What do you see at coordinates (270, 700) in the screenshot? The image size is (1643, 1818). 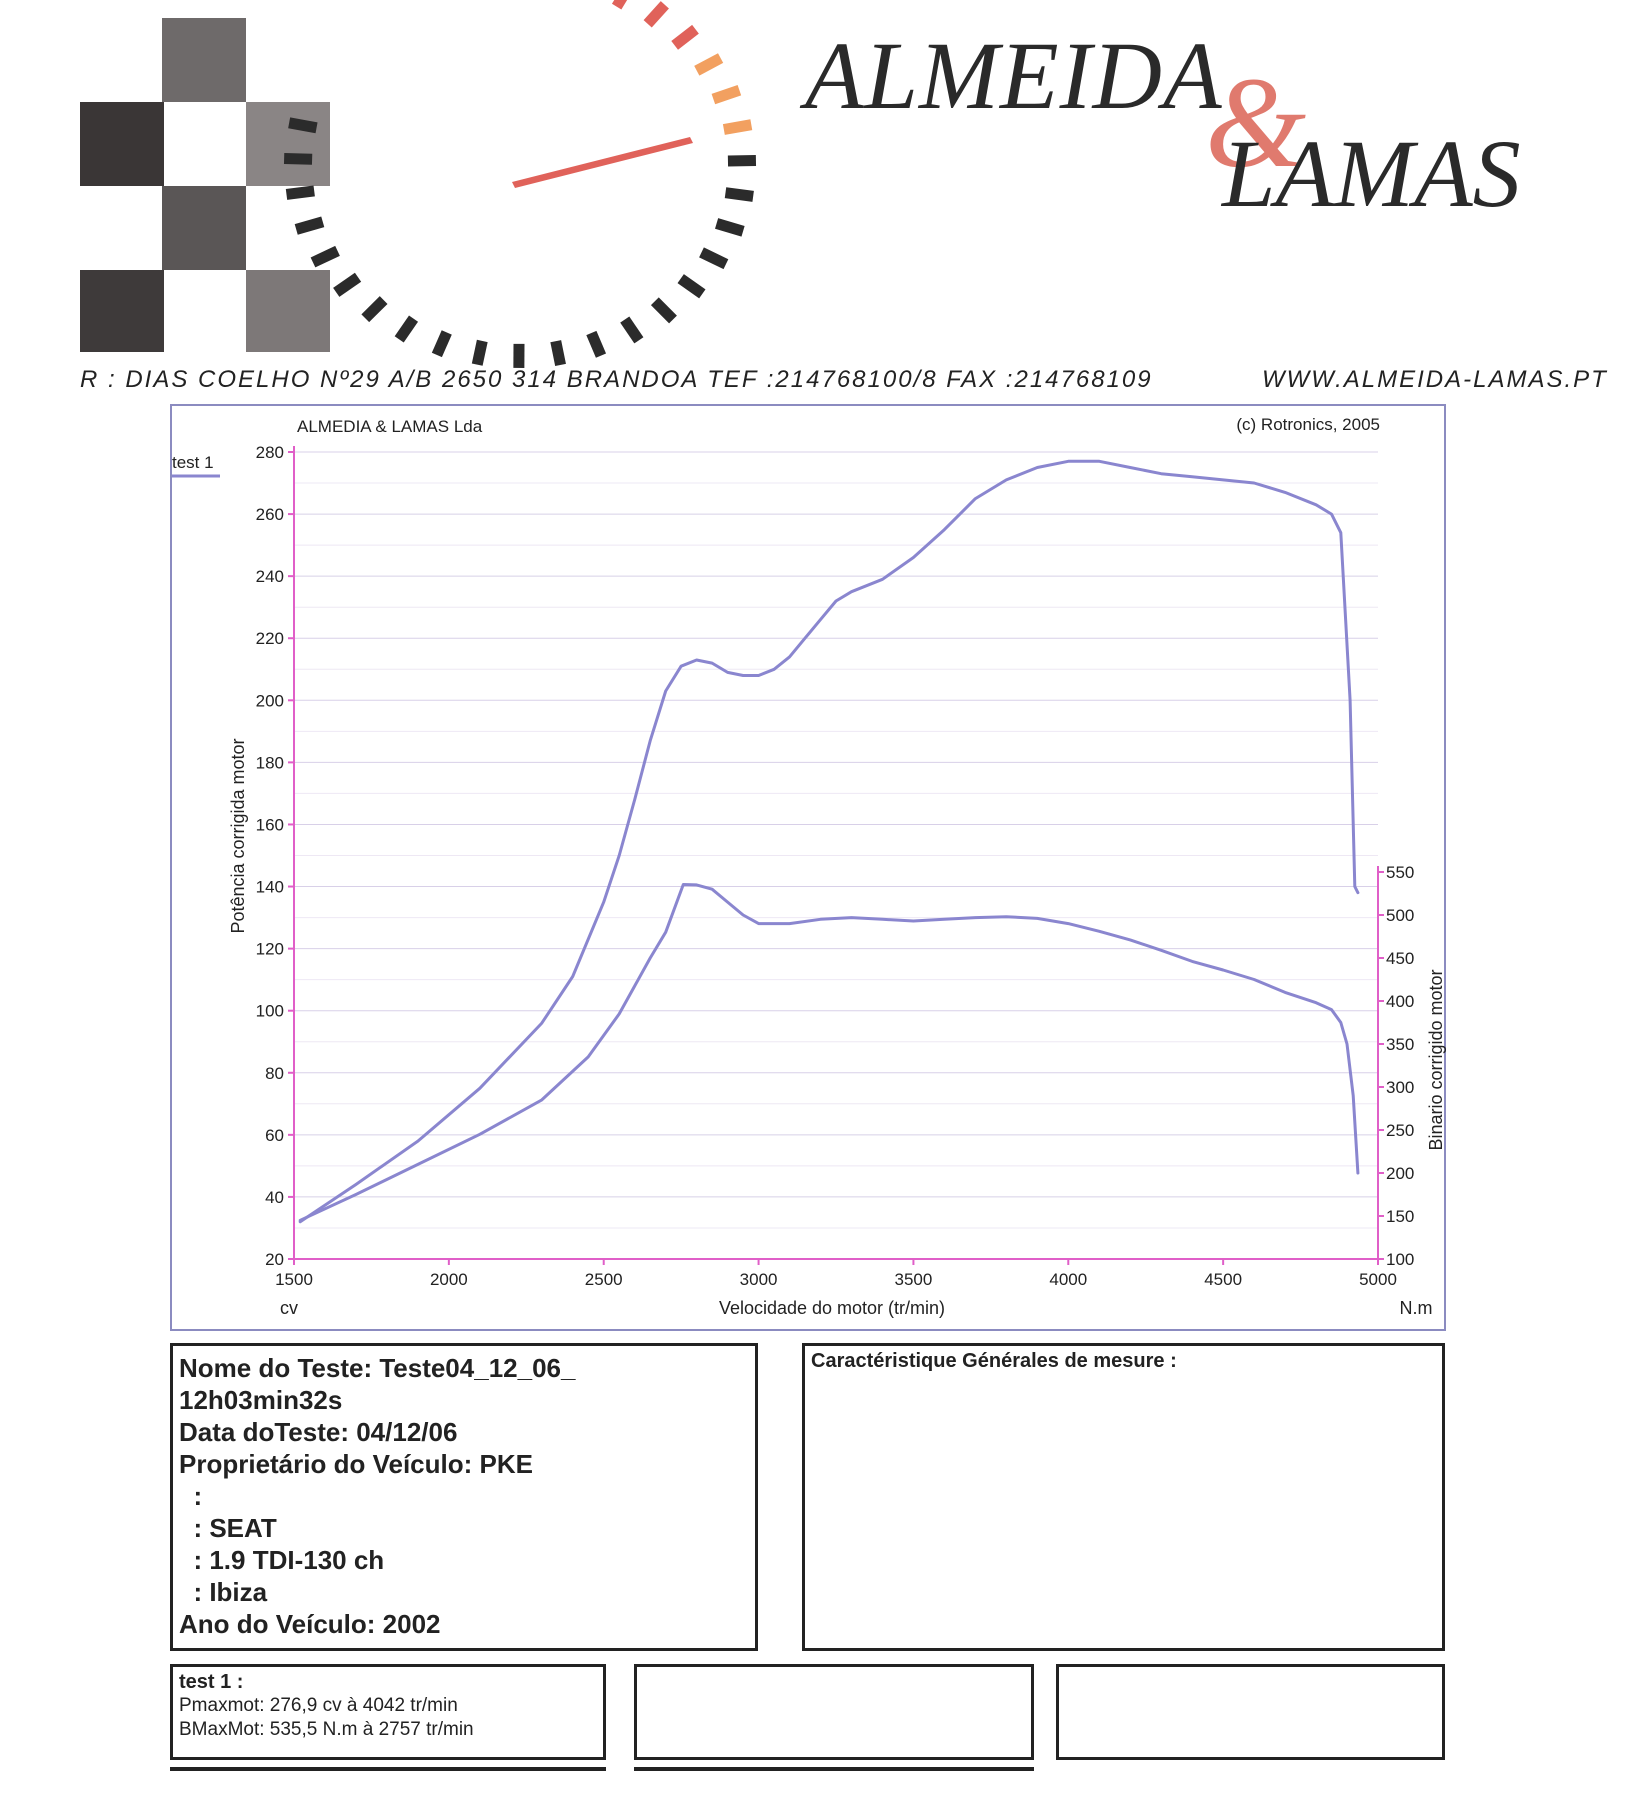 I see `y-tick-label-left: 200` at bounding box center [270, 700].